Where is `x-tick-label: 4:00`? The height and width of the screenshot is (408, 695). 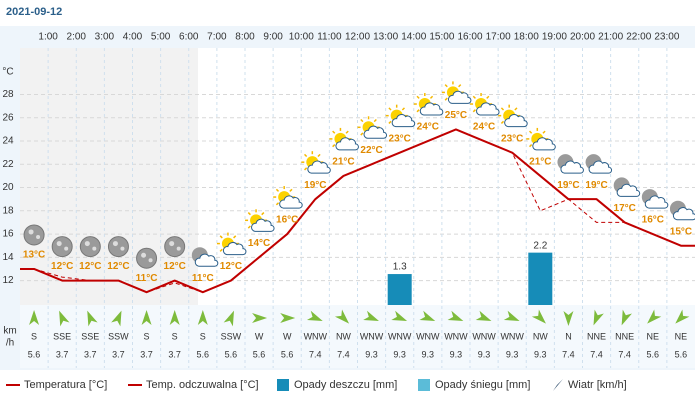 x-tick-label: 4:00 is located at coordinates (133, 37).